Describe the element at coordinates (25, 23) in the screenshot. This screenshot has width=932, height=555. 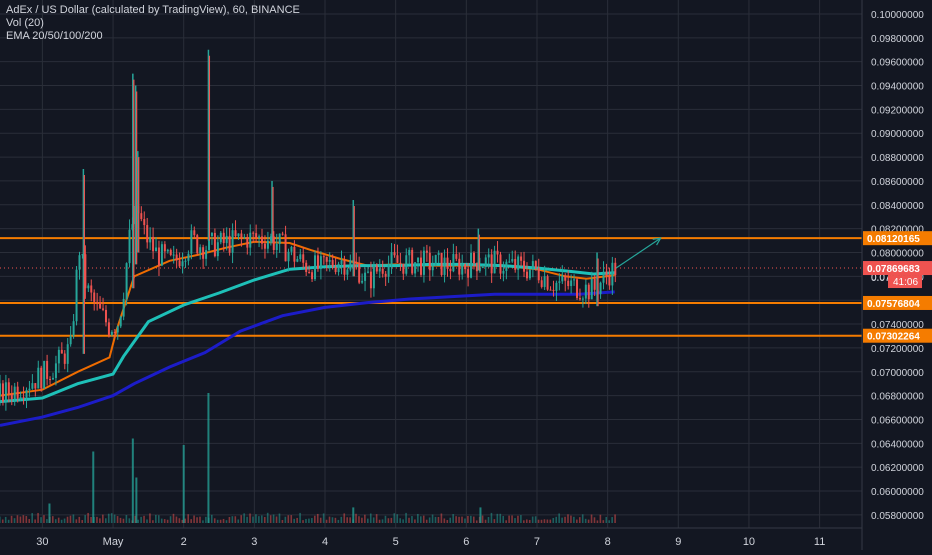
I see `legend-volume: Vol (20)` at that location.